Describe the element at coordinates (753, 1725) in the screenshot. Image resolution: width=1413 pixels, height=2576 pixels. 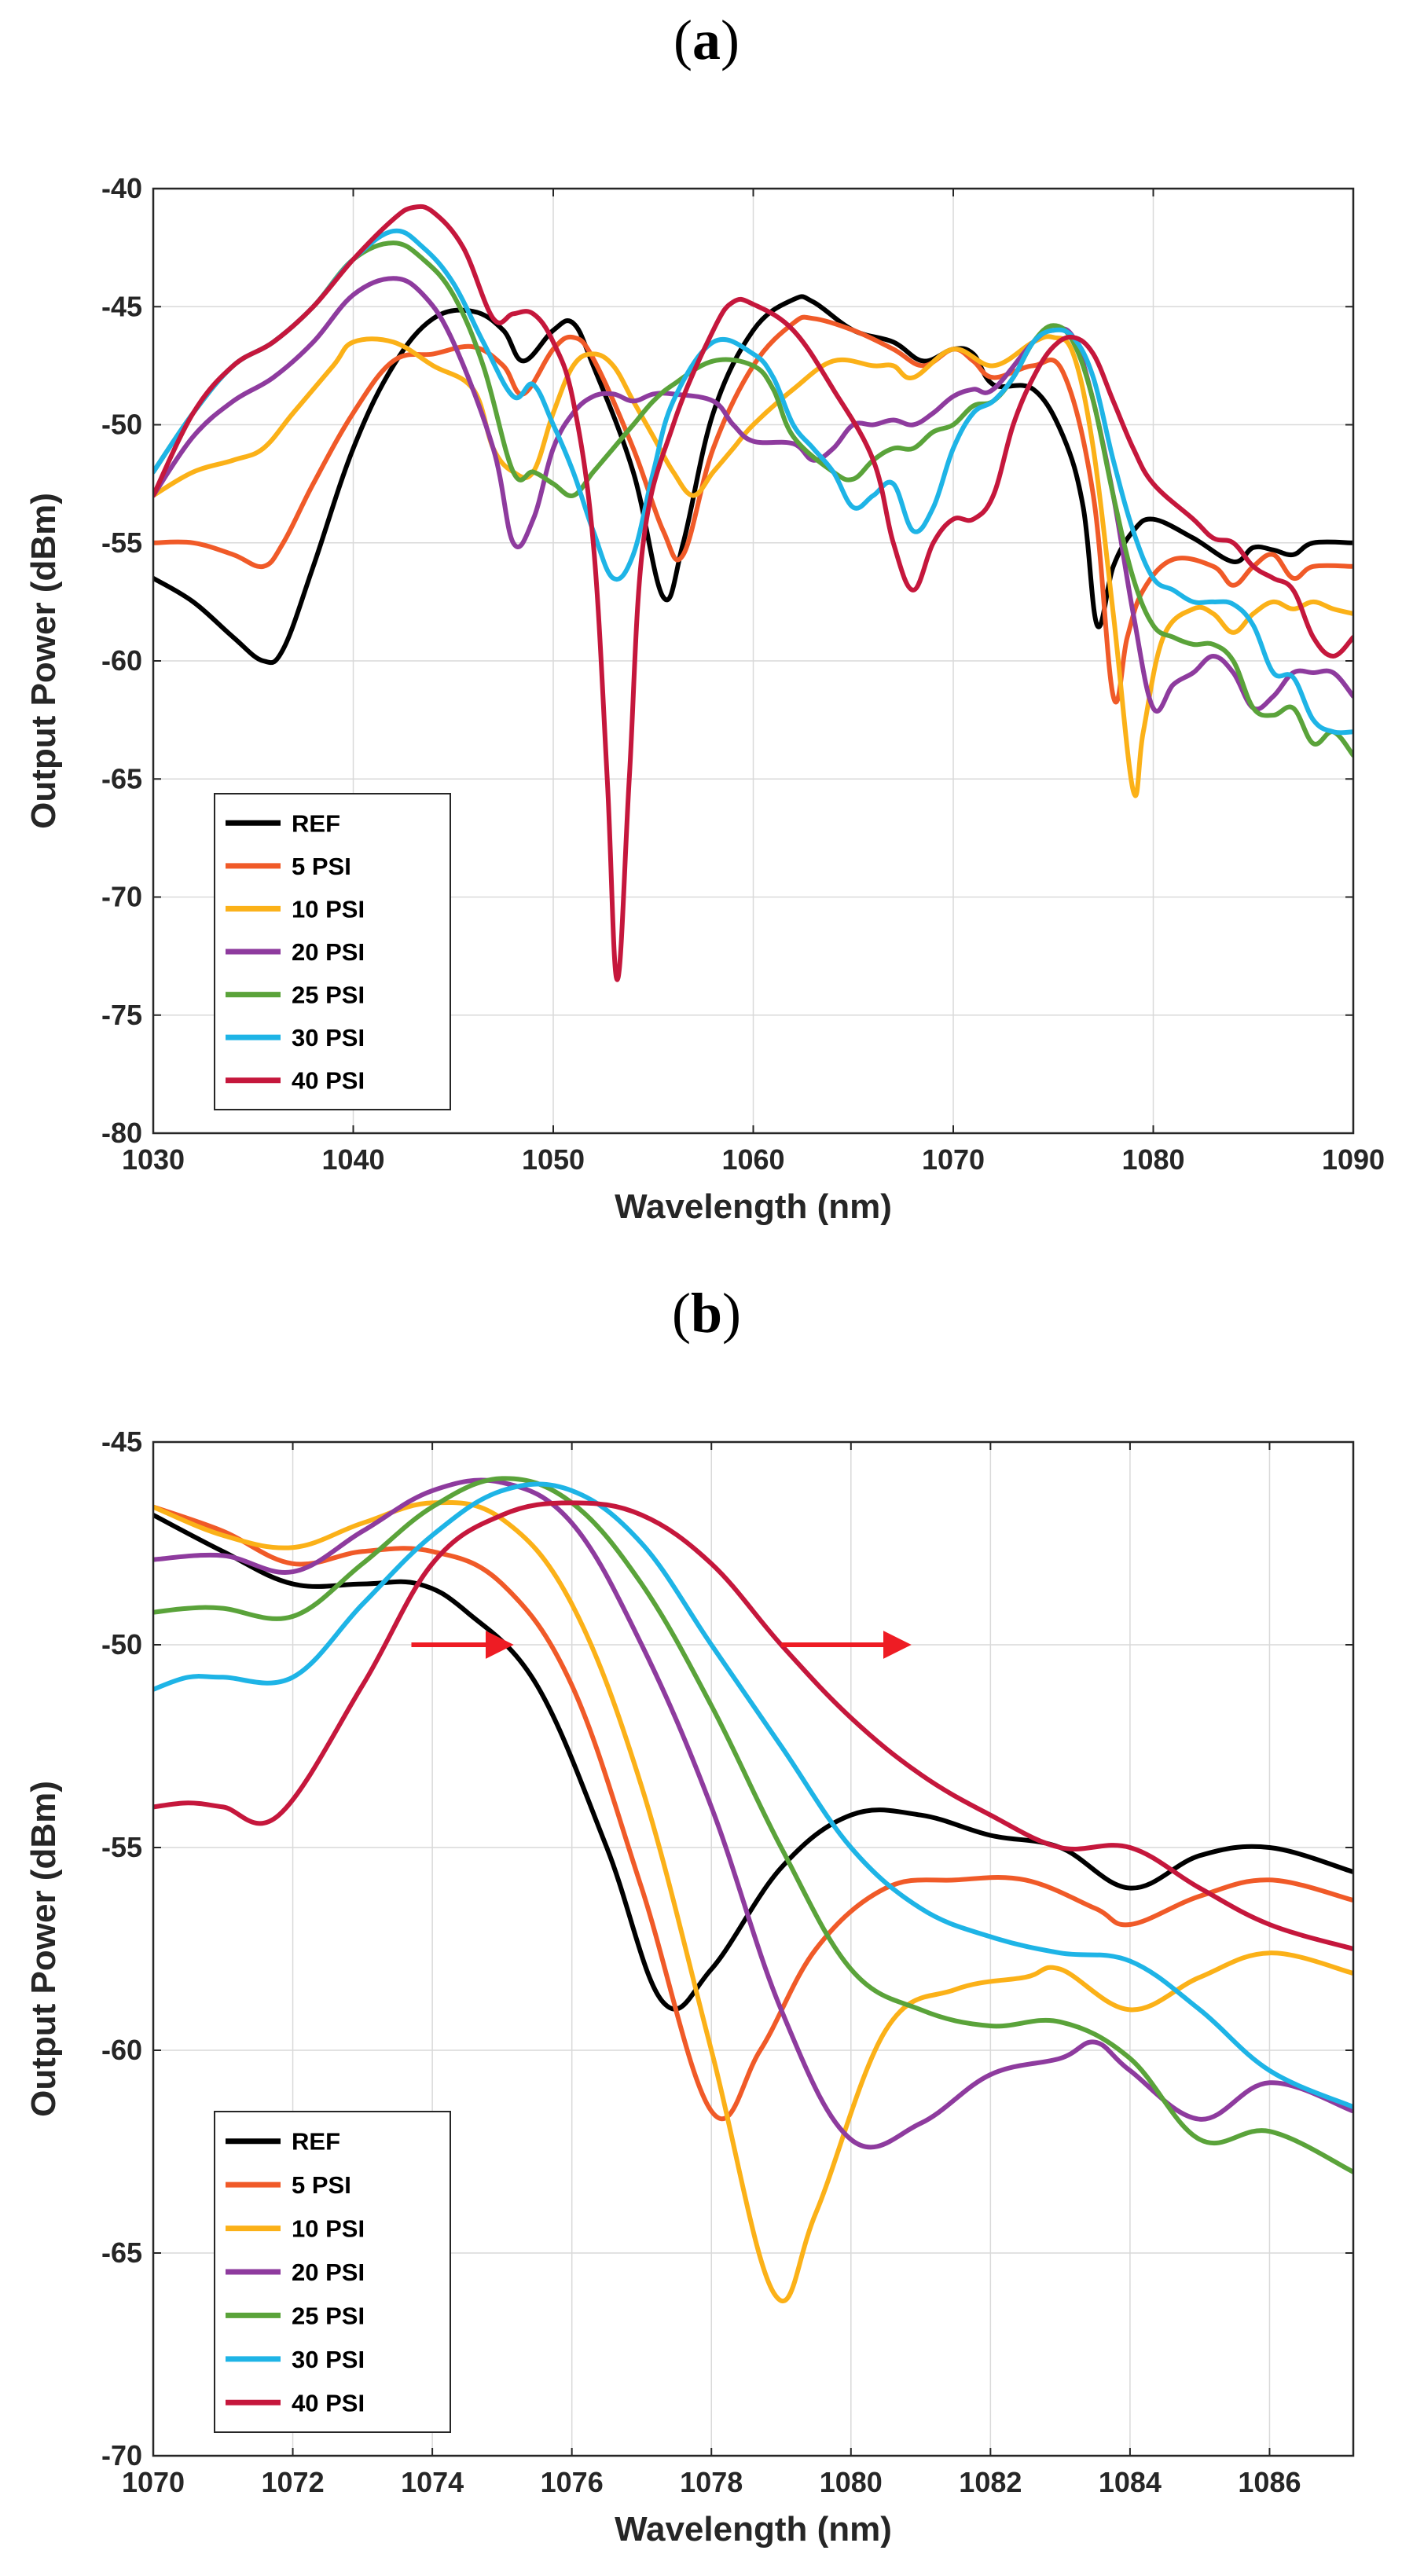
I see `series-line-40-psi` at that location.